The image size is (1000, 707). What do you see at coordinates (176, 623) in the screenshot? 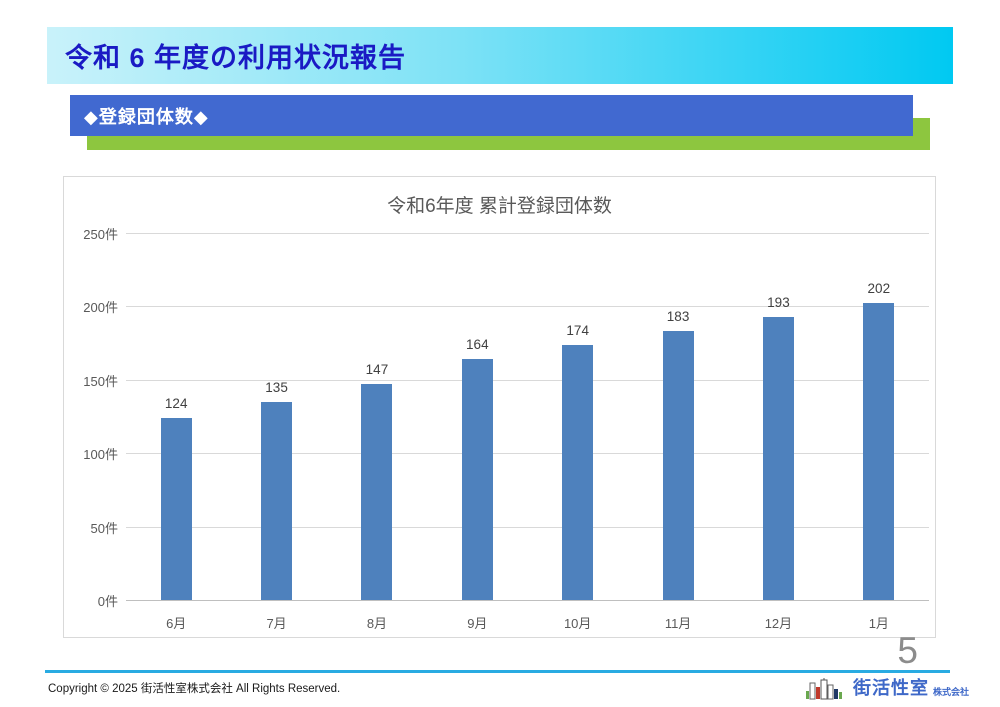
I see `x-tick-label: 6月` at bounding box center [176, 623].